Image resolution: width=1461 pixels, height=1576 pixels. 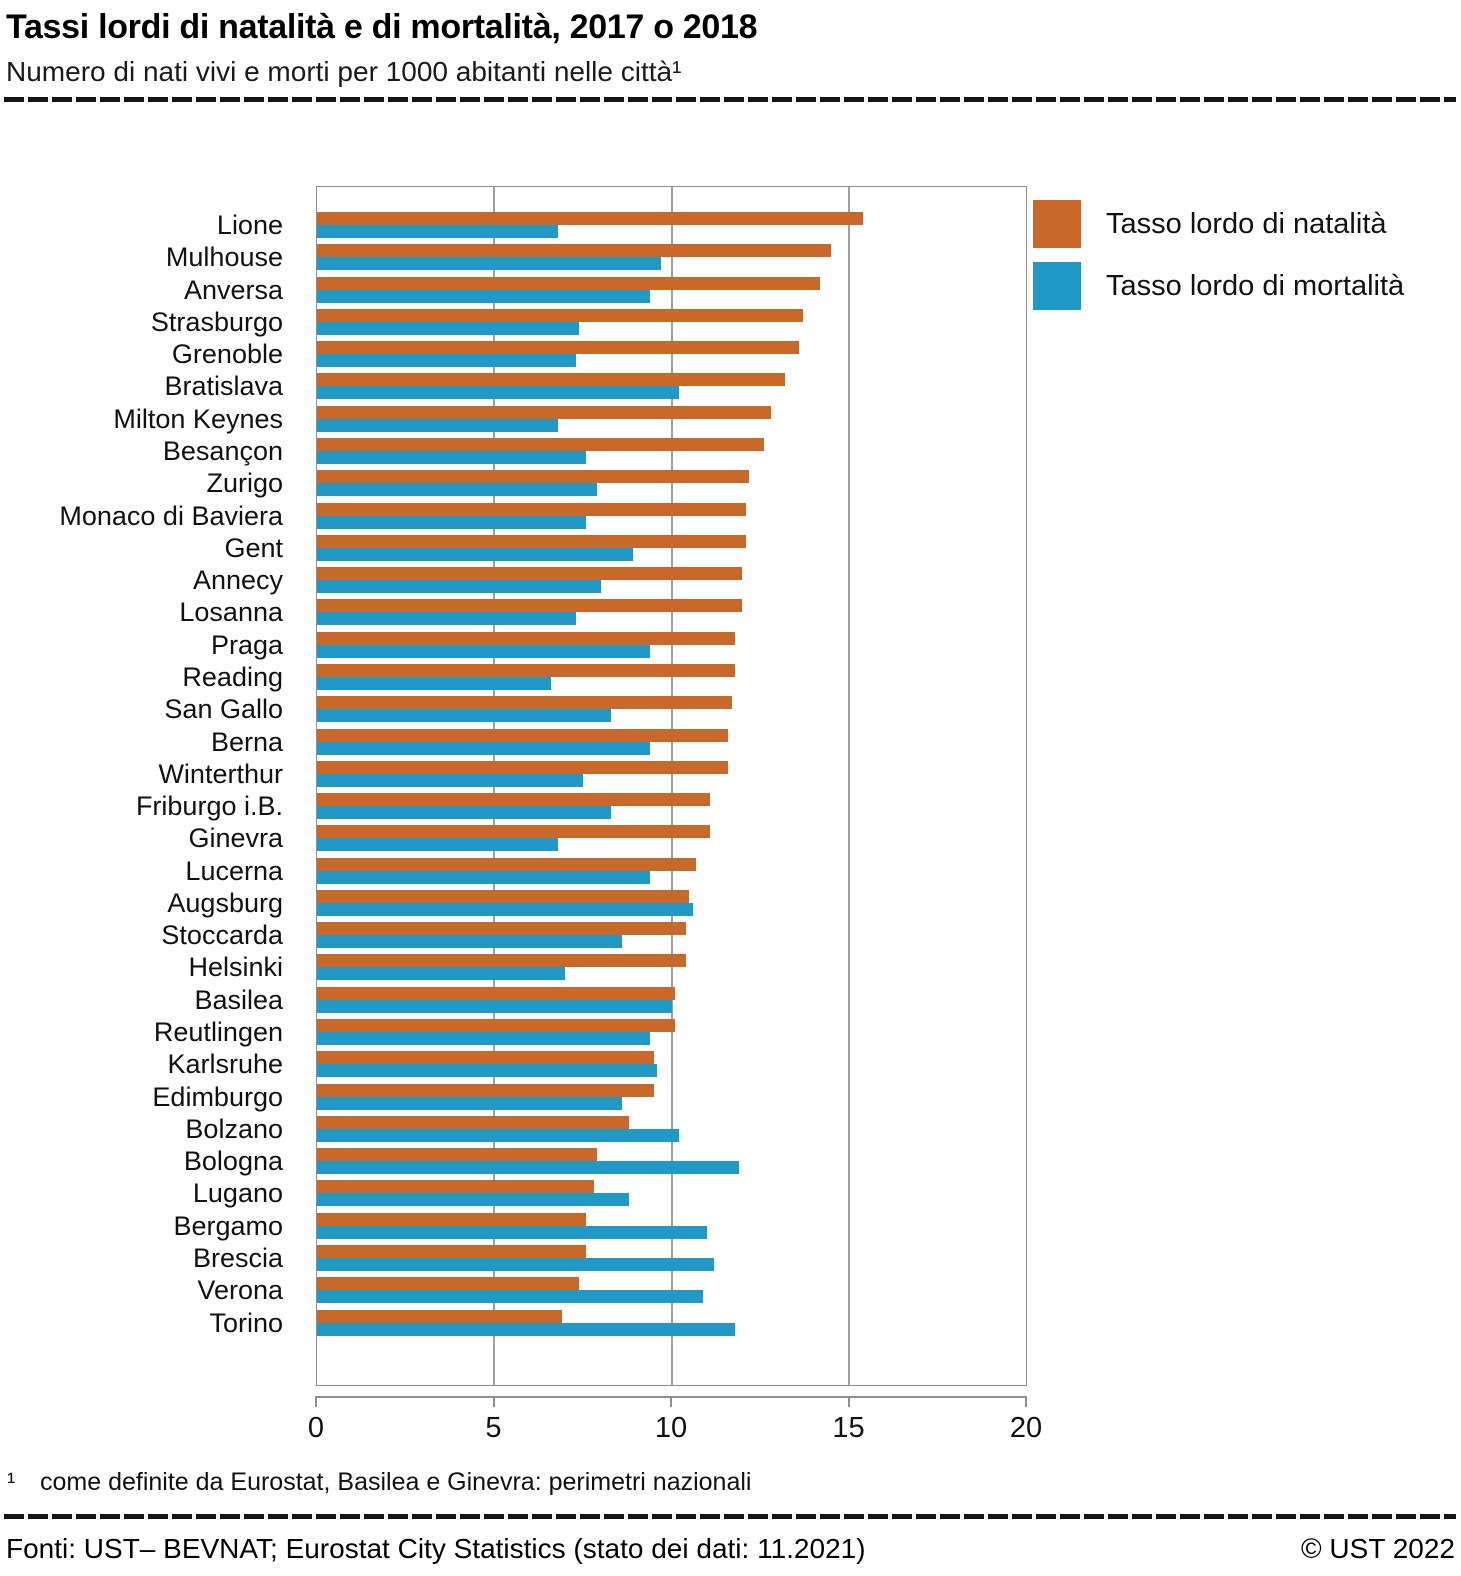 I want to click on category-label: Besançon, so click(x=222, y=450).